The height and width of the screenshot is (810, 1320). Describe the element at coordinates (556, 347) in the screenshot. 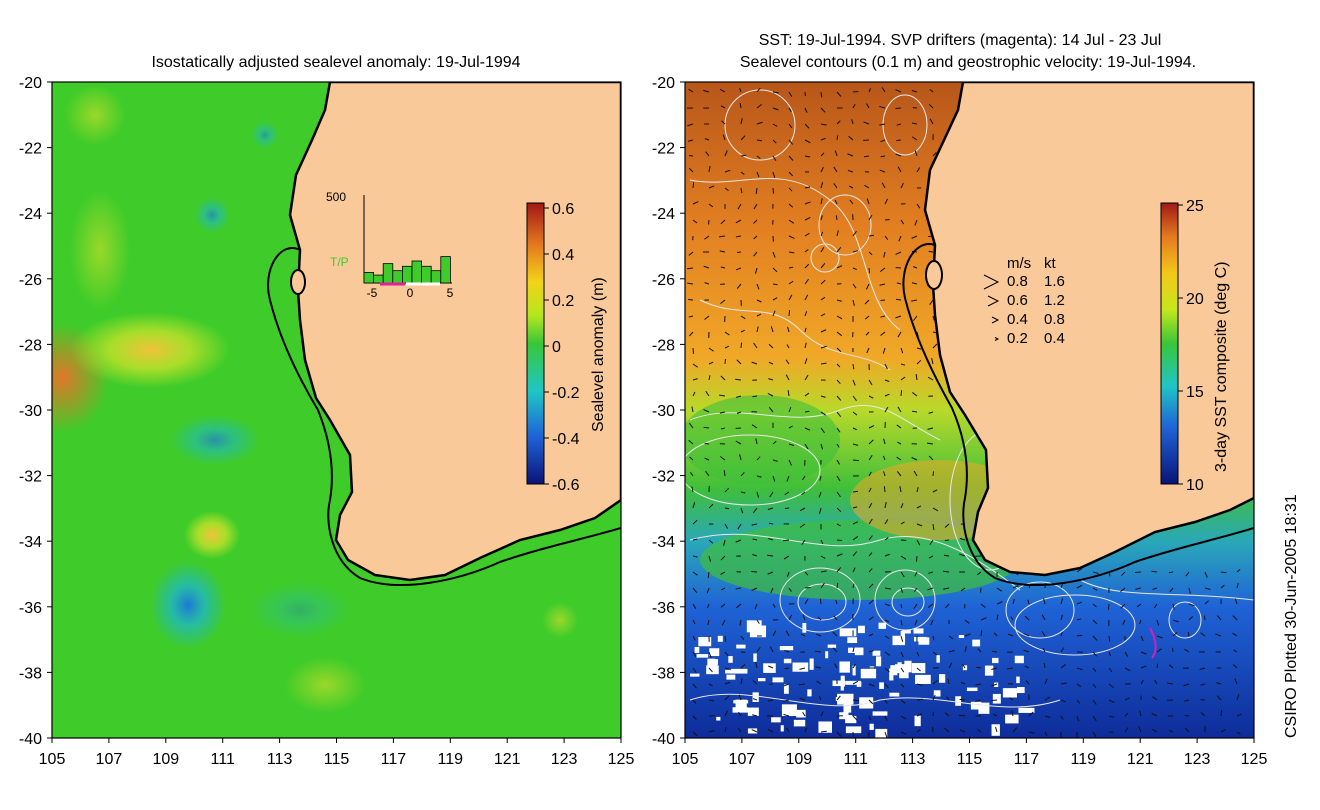

I see `colorbar-tick-label: 0` at that location.